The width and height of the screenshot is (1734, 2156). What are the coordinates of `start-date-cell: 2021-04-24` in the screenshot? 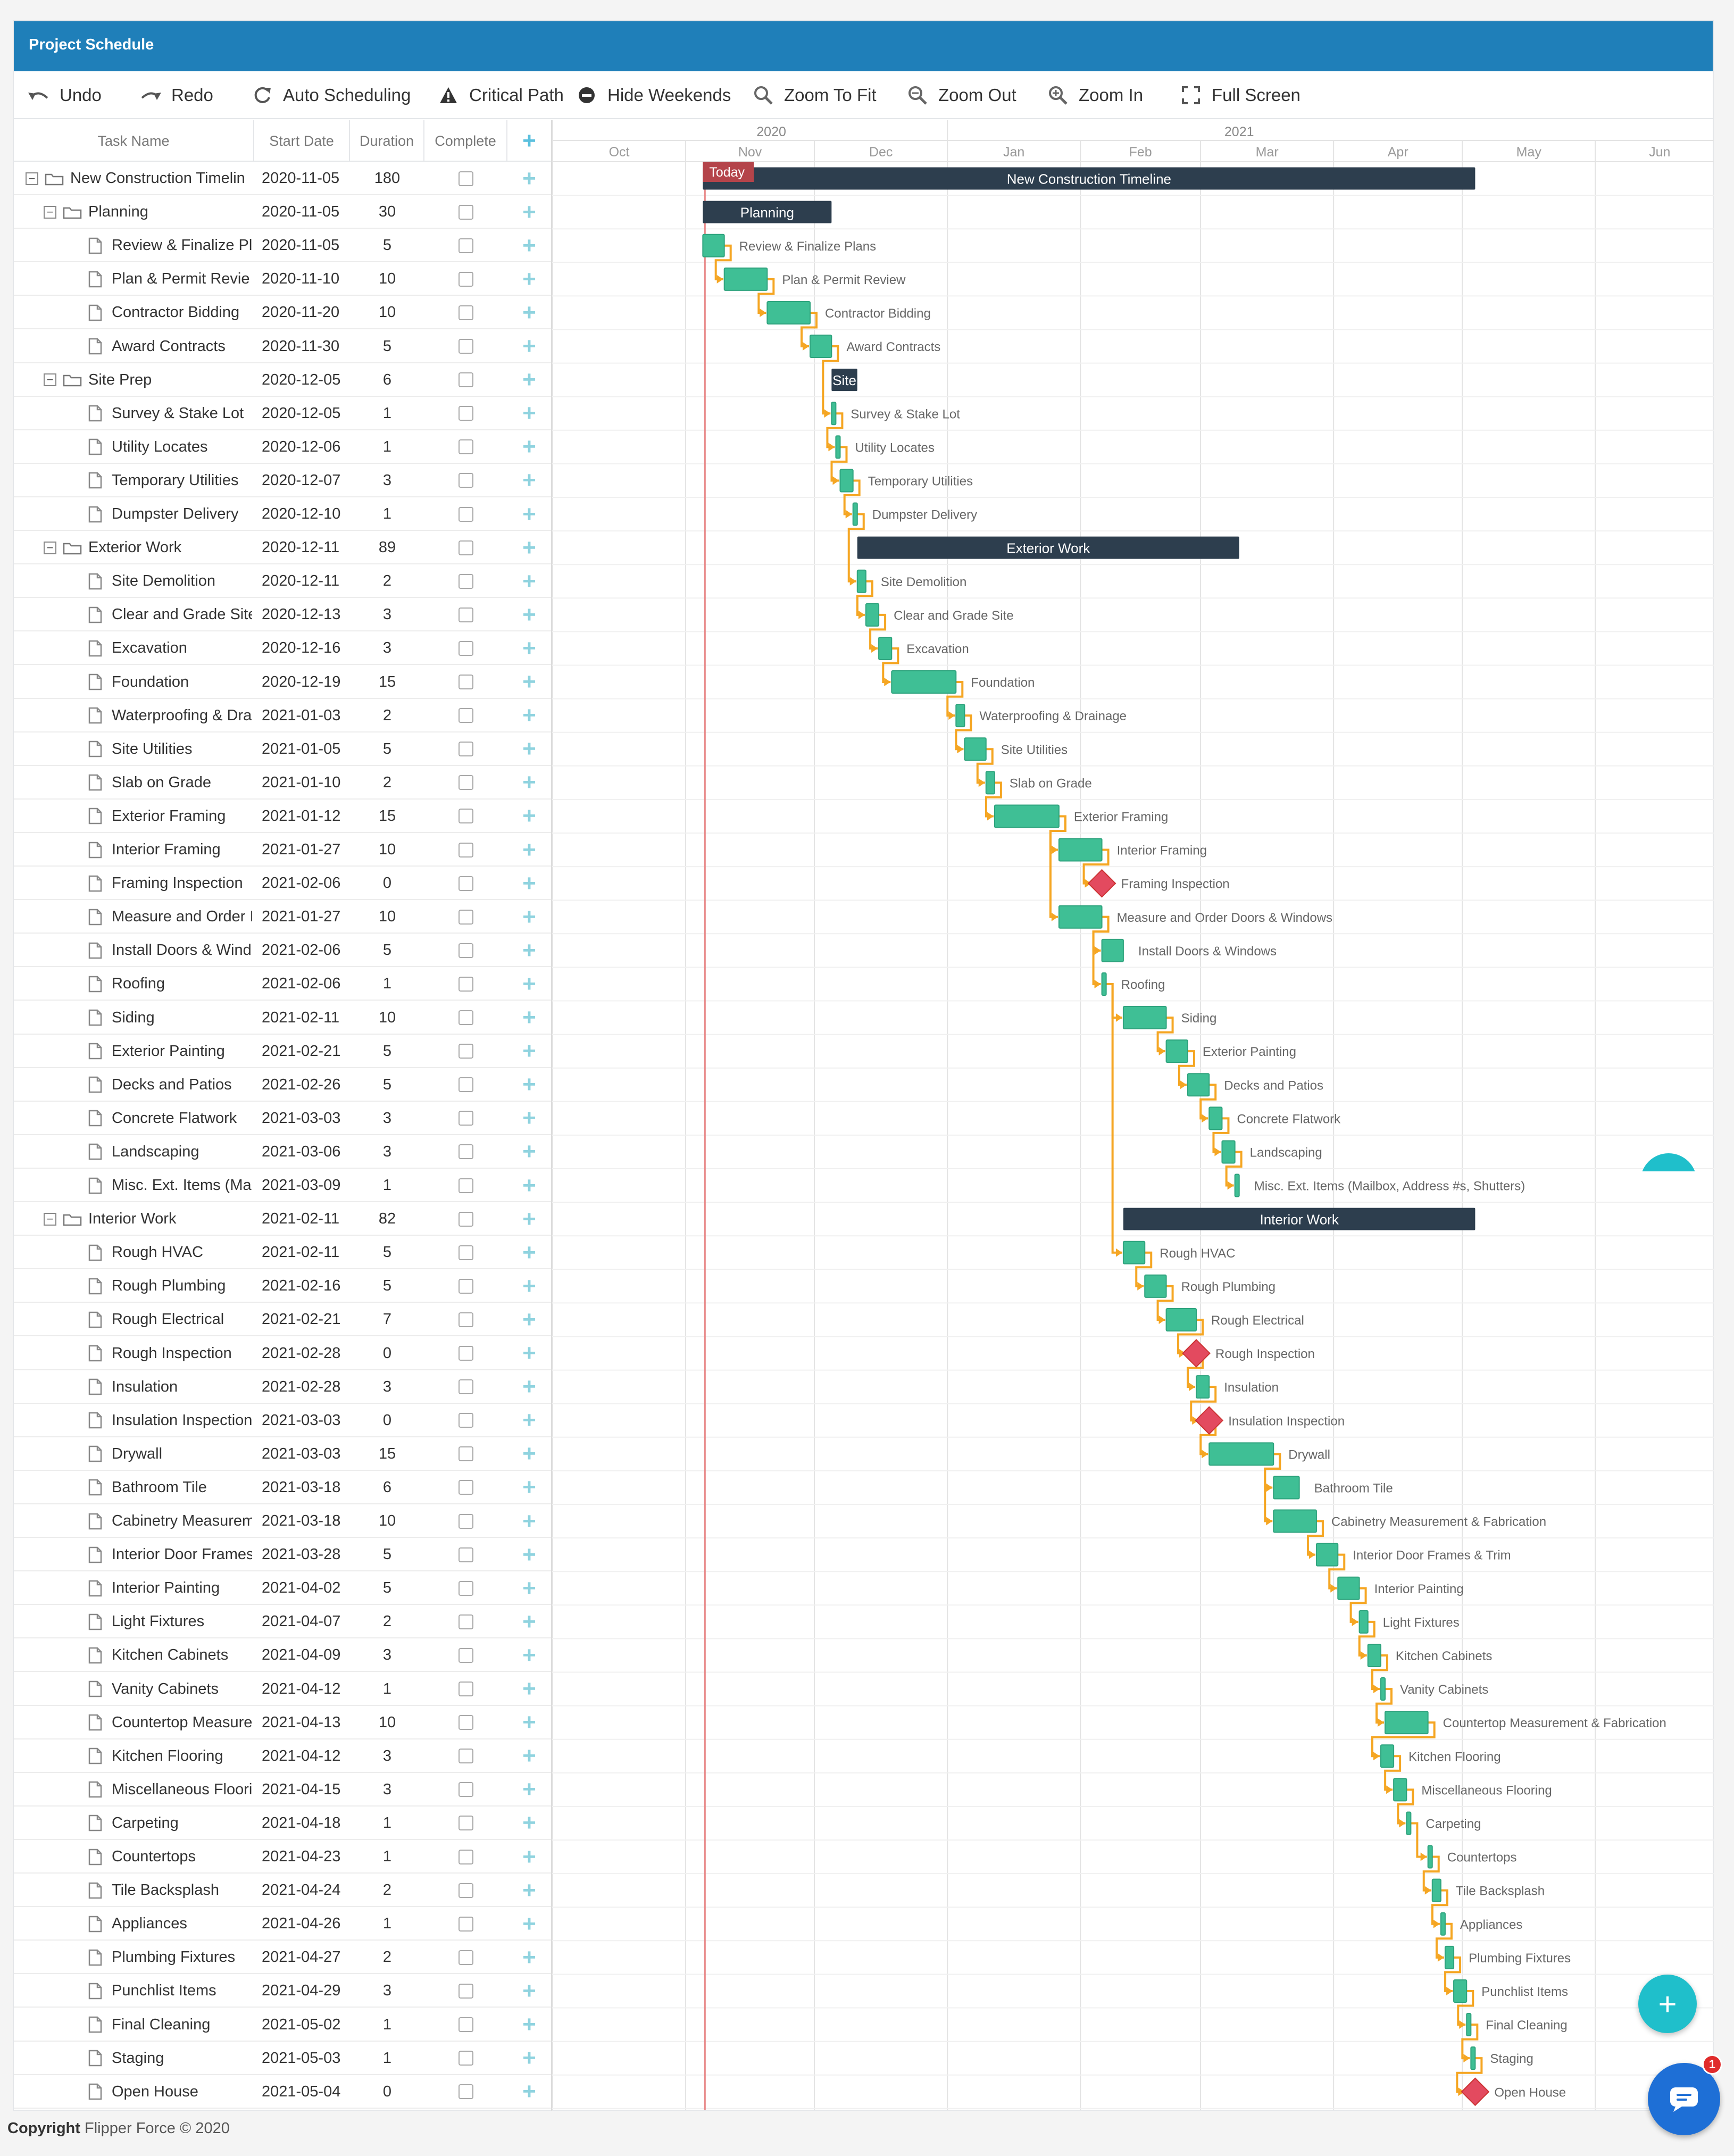 It's located at (302, 1891).